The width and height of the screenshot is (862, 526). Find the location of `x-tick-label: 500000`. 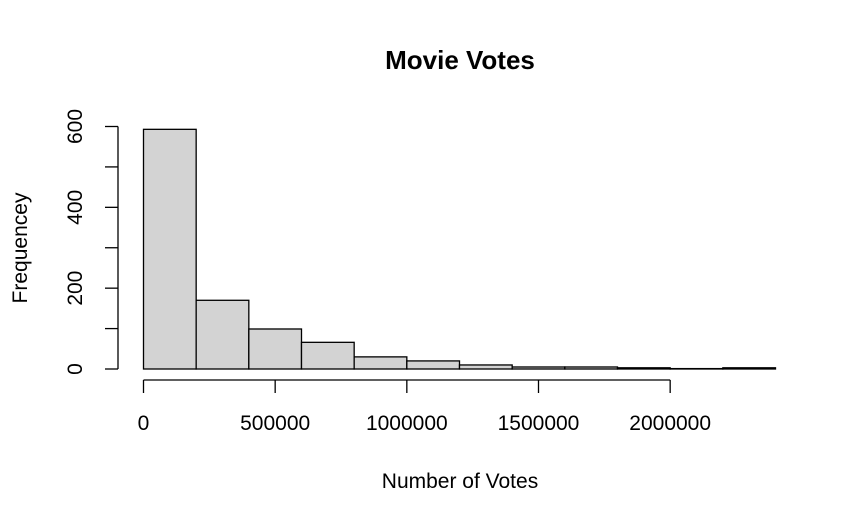

x-tick-label: 500000 is located at coordinates (275, 423).